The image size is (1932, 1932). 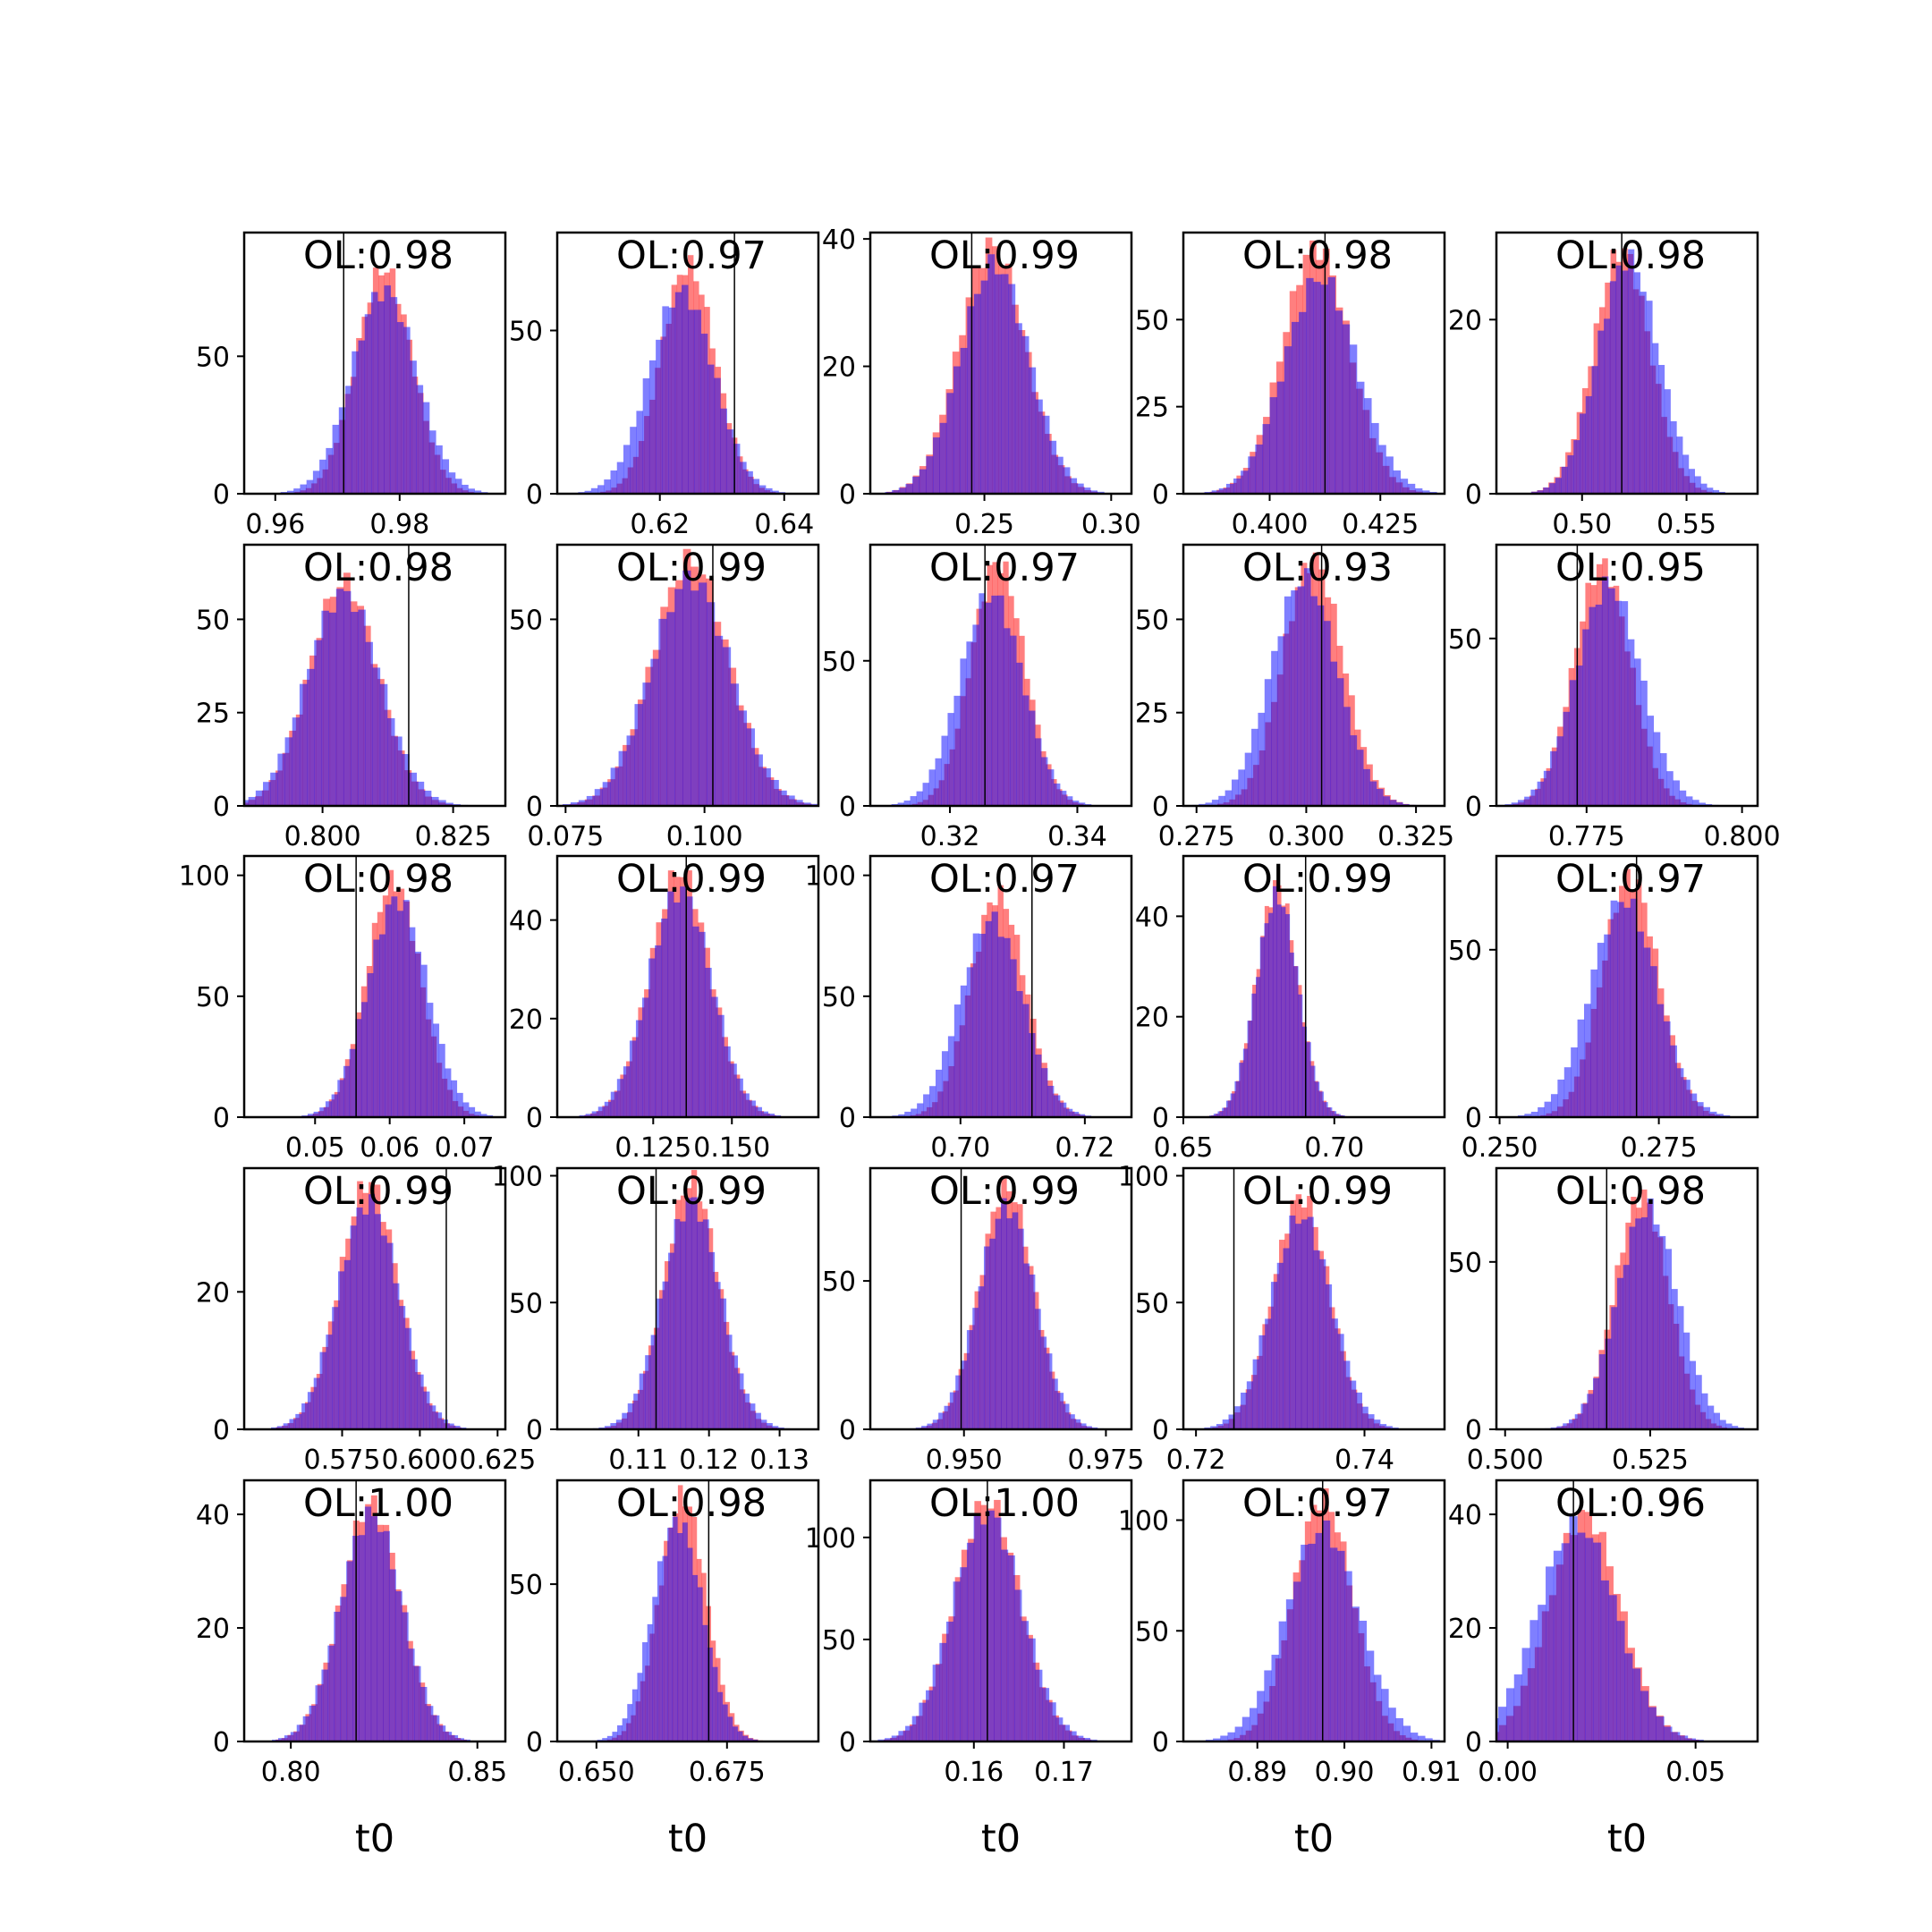 What do you see at coordinates (1627, 1839) in the screenshot?
I see `x-axis-label: t0` at bounding box center [1627, 1839].